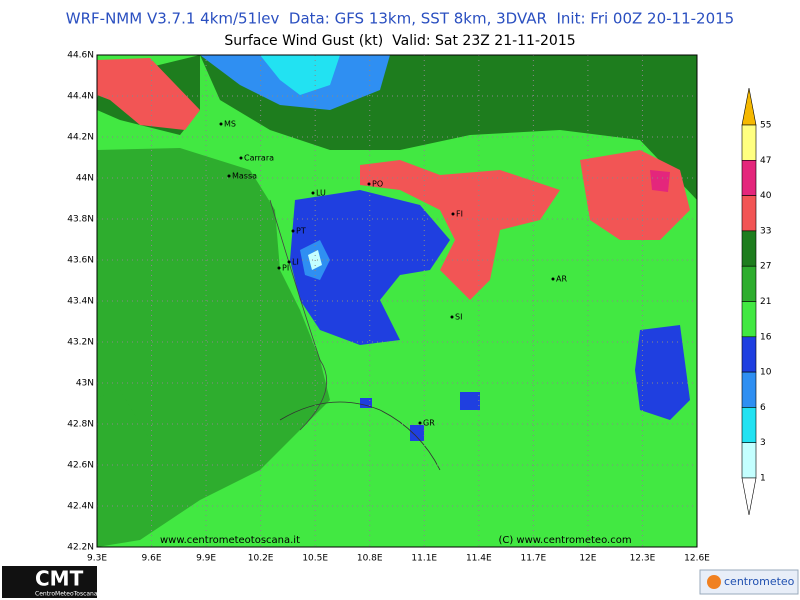  I want to click on credit-left: www.centrometeotoscana.it, so click(230, 540).